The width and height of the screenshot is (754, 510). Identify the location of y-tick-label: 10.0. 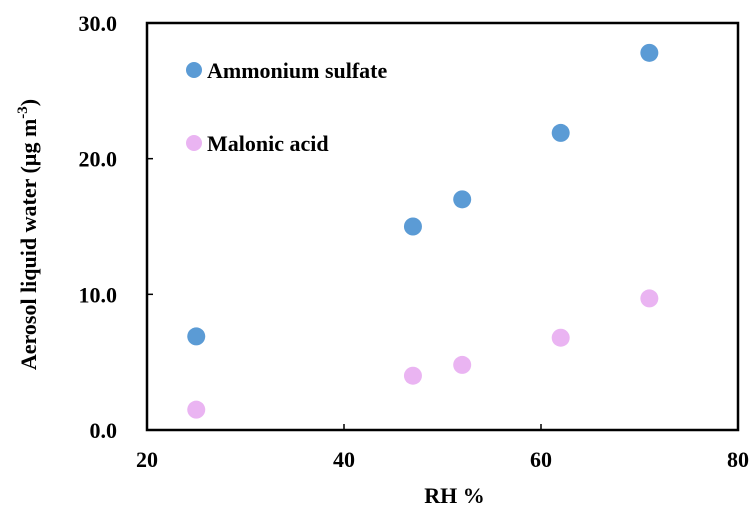
(98, 294).